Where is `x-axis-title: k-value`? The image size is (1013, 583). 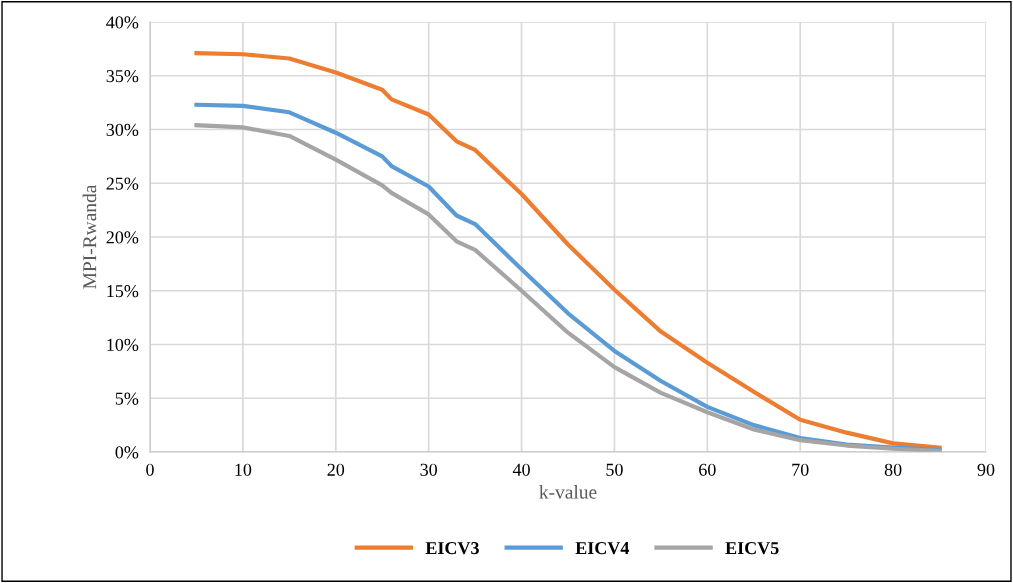
x-axis-title: k-value is located at coordinates (568, 492).